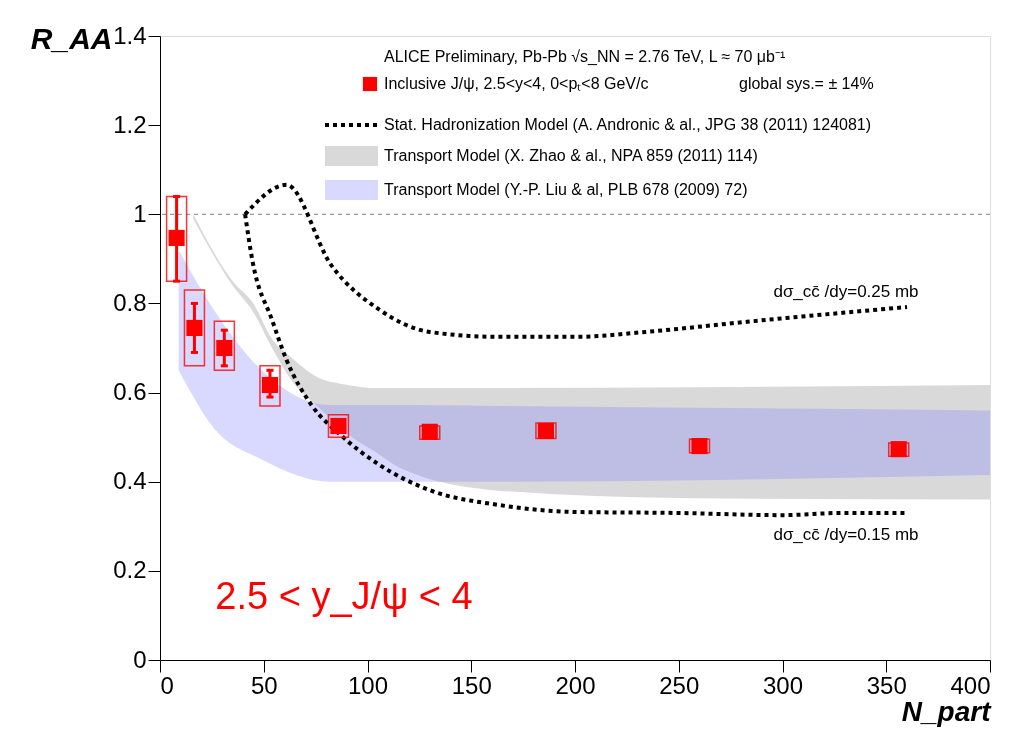 The width and height of the screenshot is (1034, 740). Describe the element at coordinates (130, 392) in the screenshot. I see `y-tick-label: 0.6` at that location.